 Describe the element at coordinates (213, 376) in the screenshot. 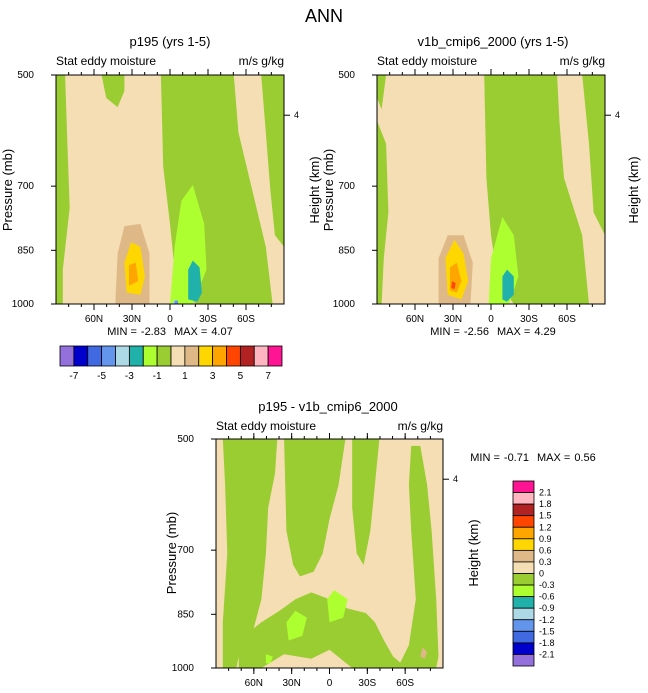

I see `colorbar-label: 3` at that location.